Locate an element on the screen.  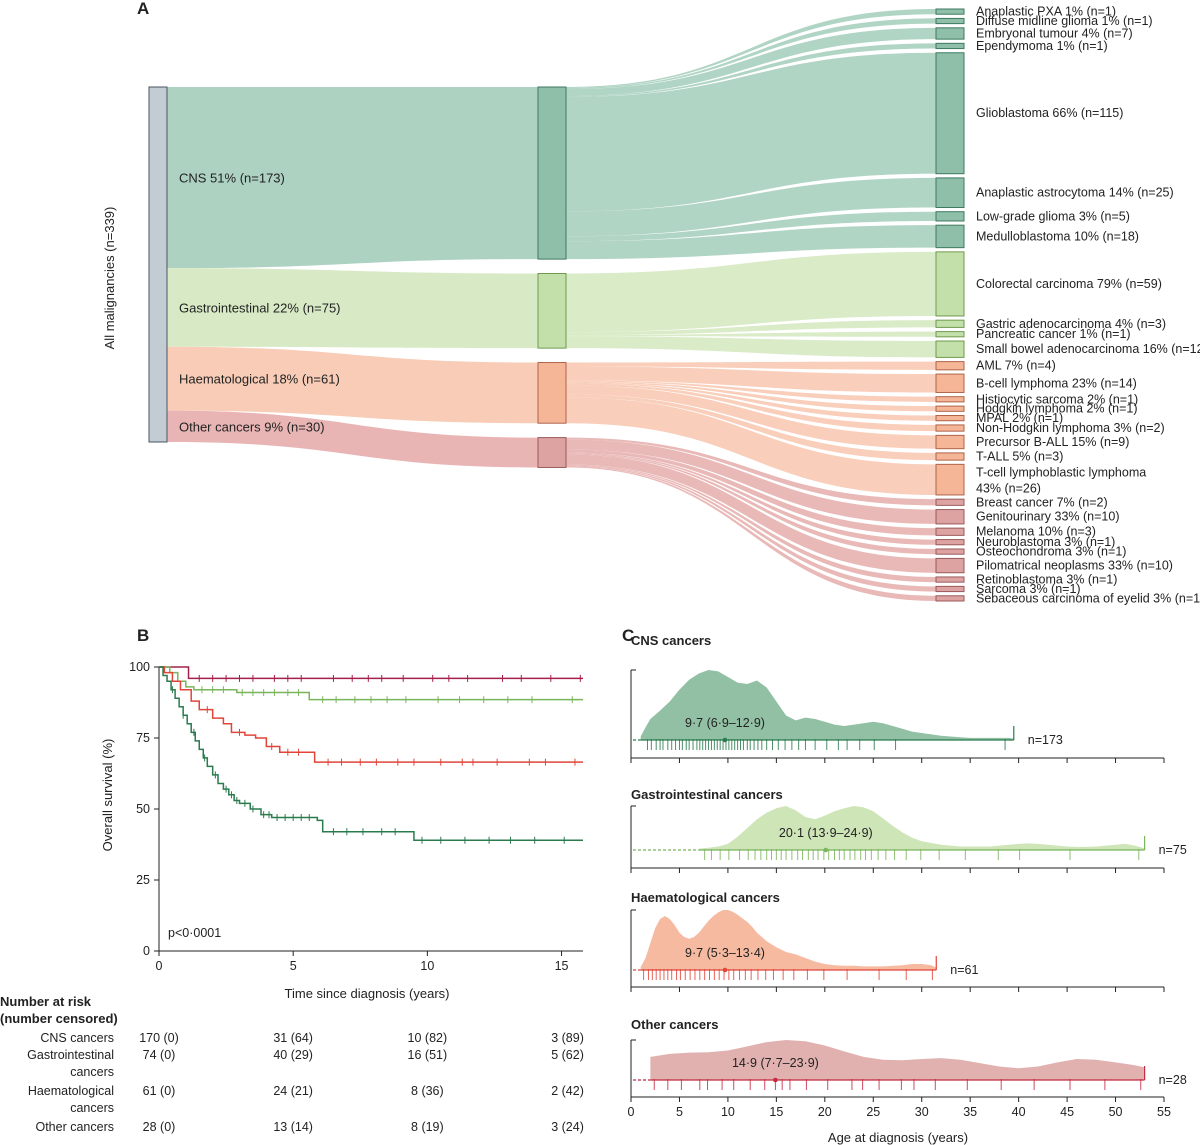
km-x-tick-label: 15 is located at coordinates (562, 966).